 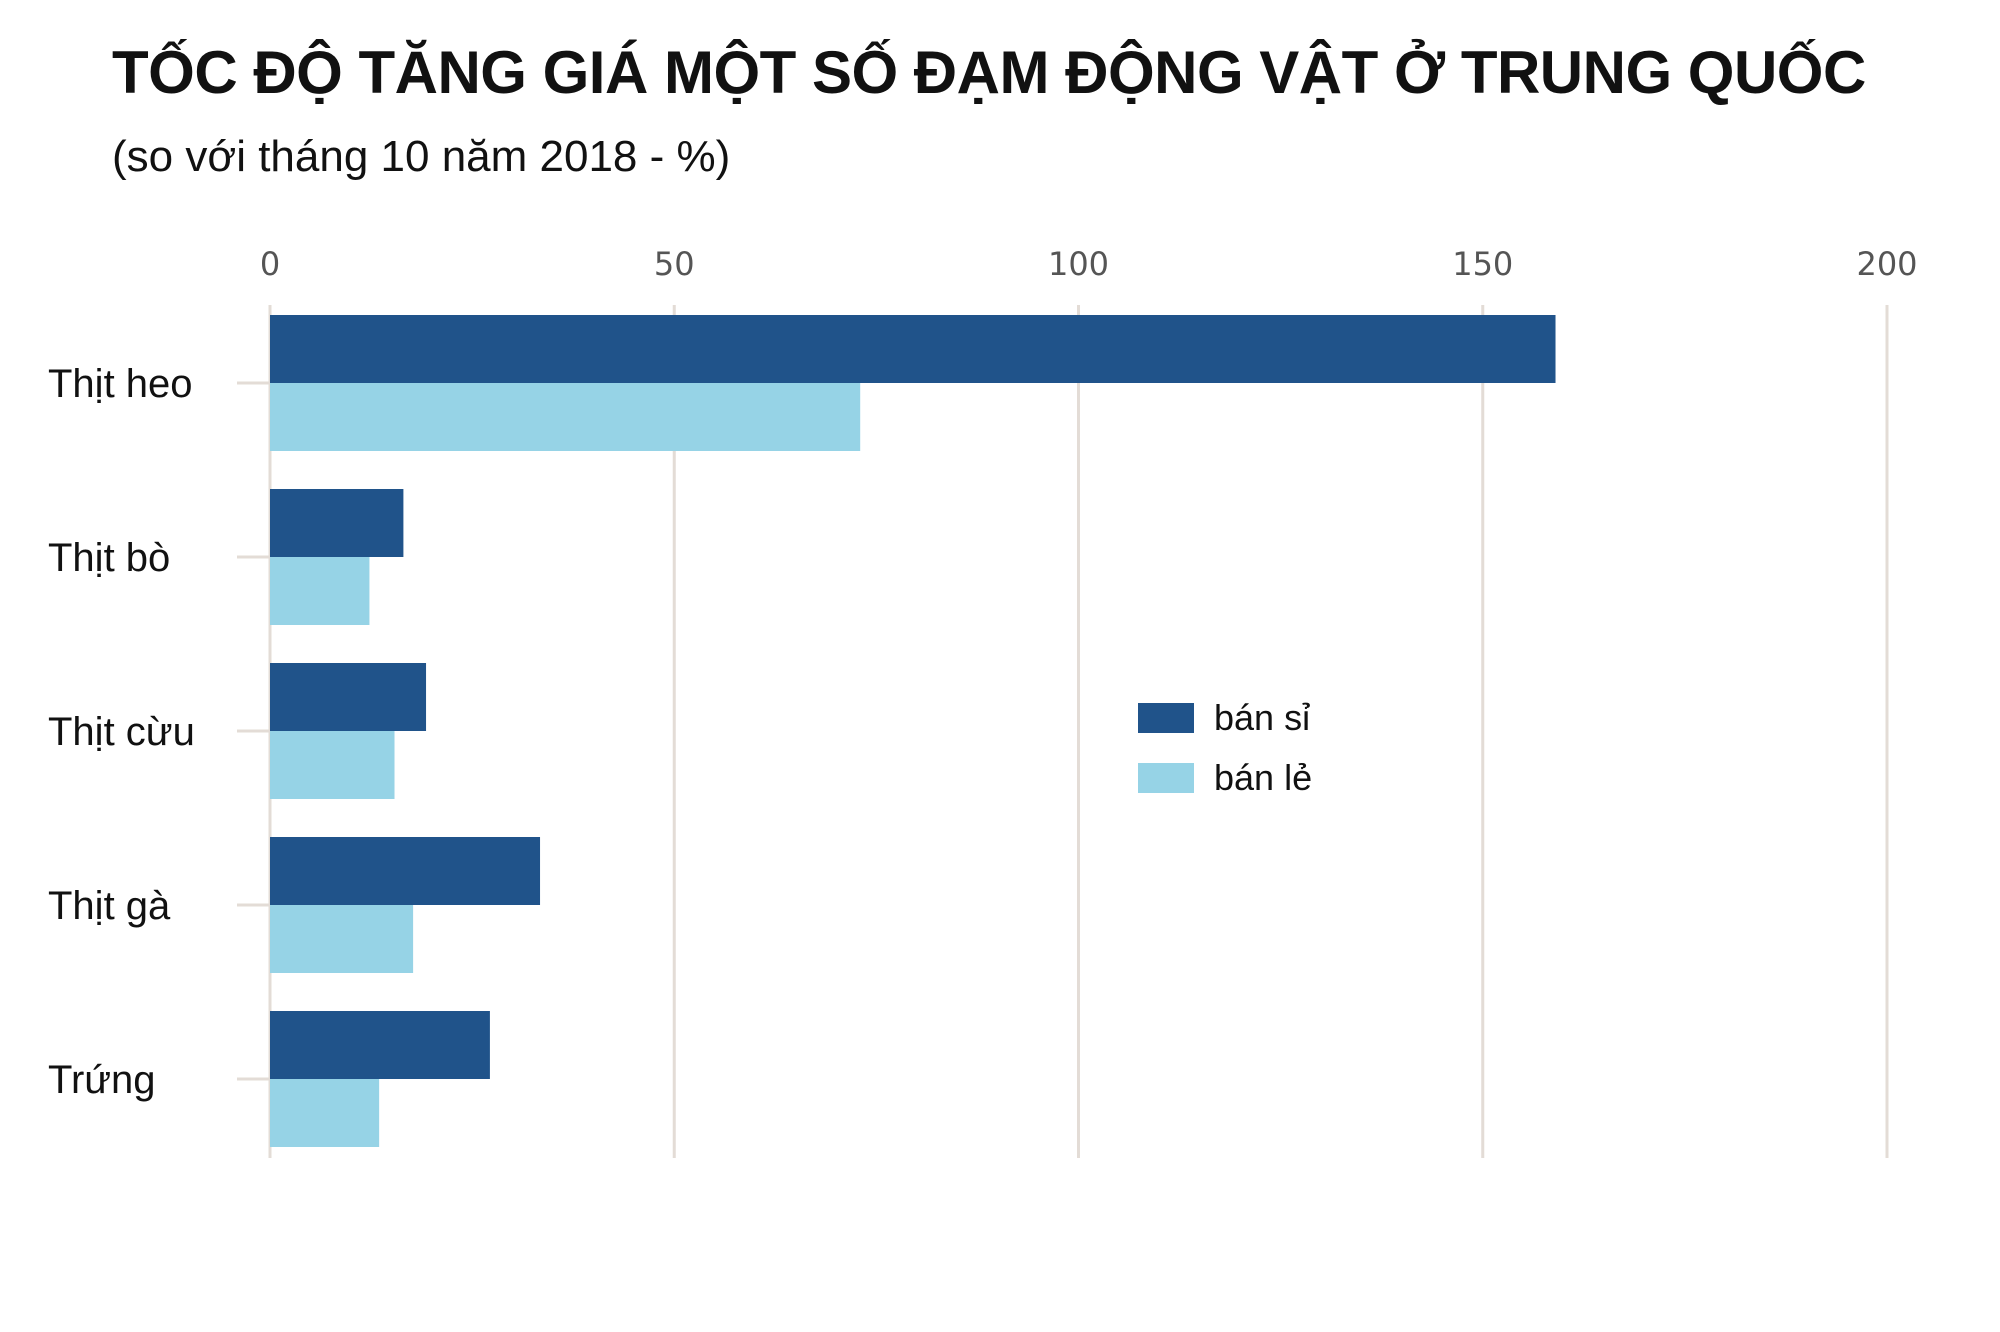 I want to click on bar-thit-heo-ban-le, so click(x=565, y=417).